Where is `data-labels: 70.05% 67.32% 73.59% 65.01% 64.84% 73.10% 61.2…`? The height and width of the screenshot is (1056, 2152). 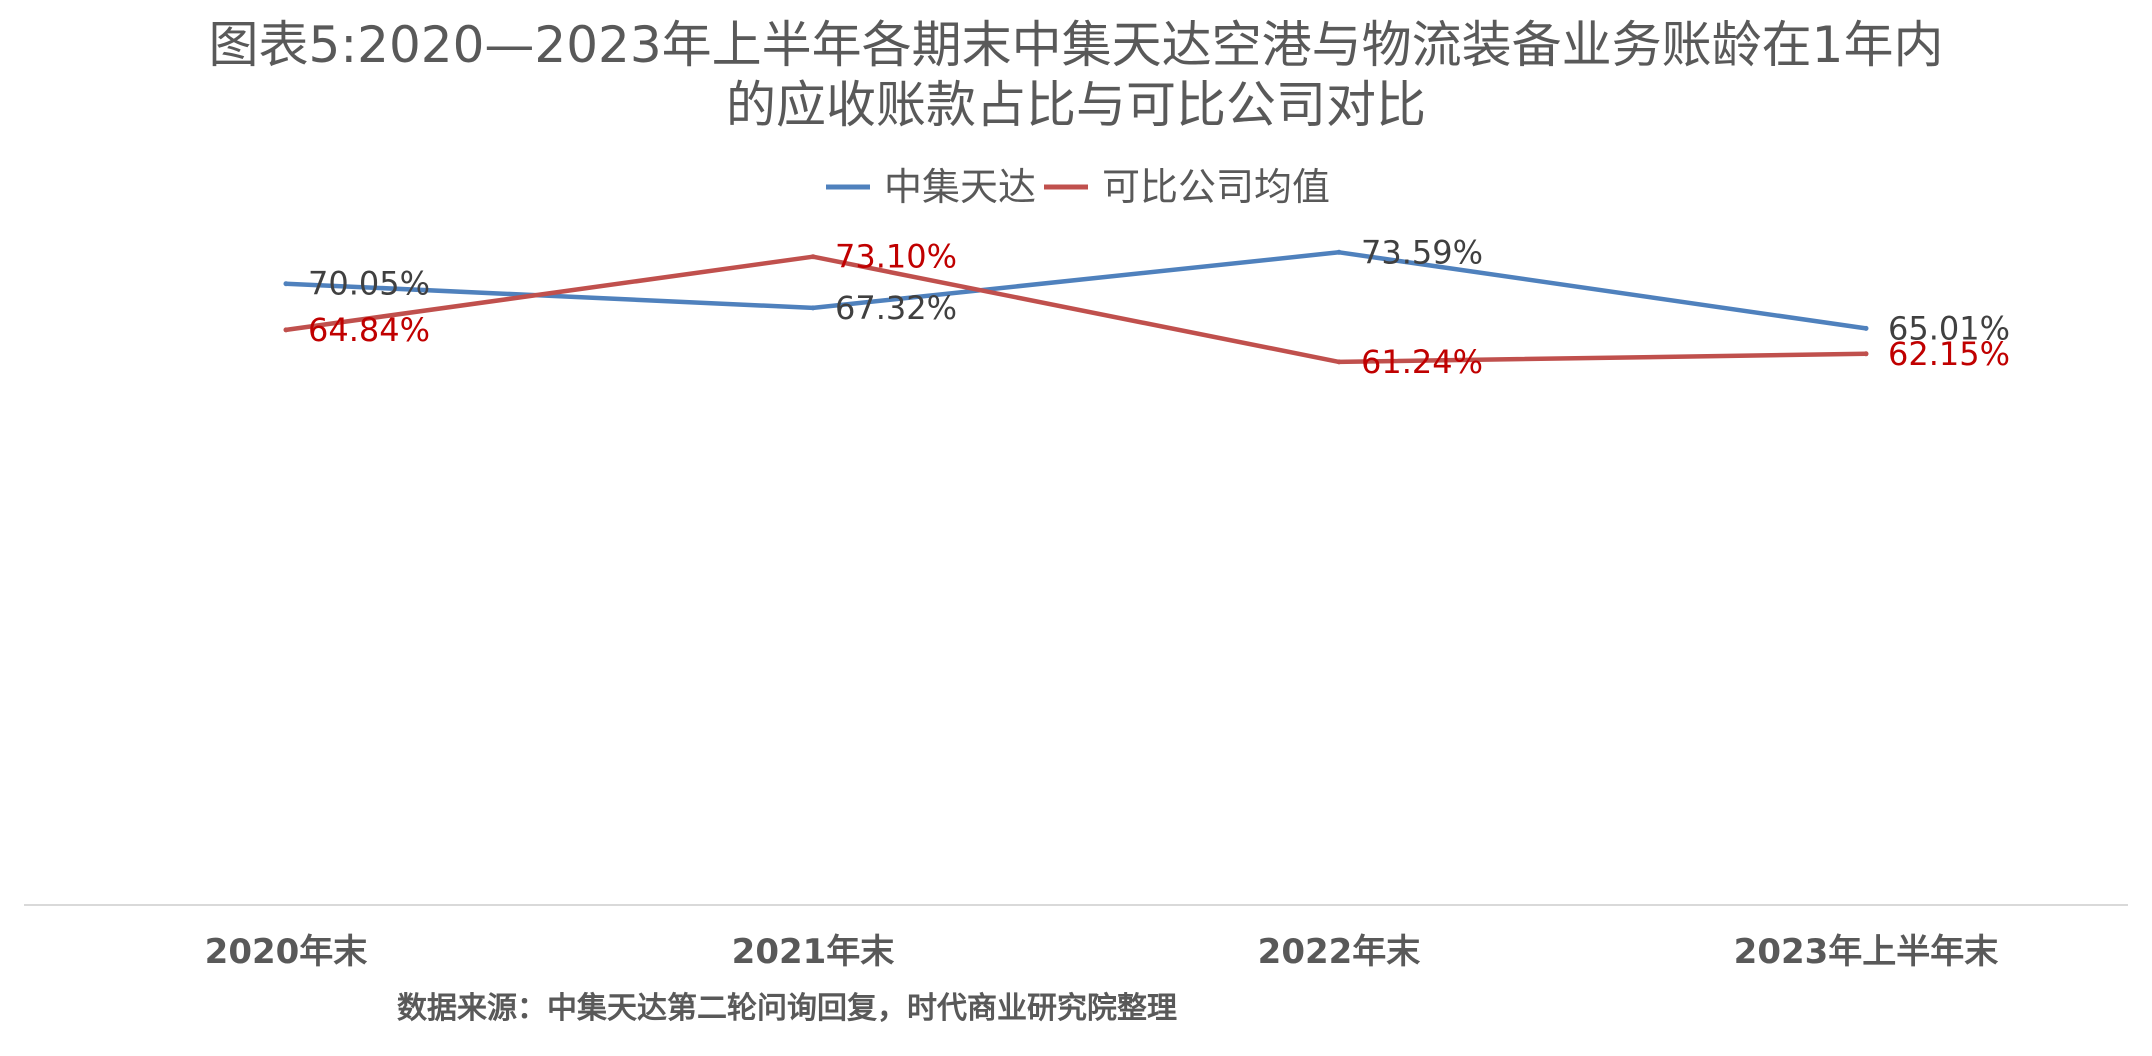
data-labels: 70.05% 67.32% 73.59% 65.01% 64.84% 73.10% 61.2… is located at coordinates (1159, 307).